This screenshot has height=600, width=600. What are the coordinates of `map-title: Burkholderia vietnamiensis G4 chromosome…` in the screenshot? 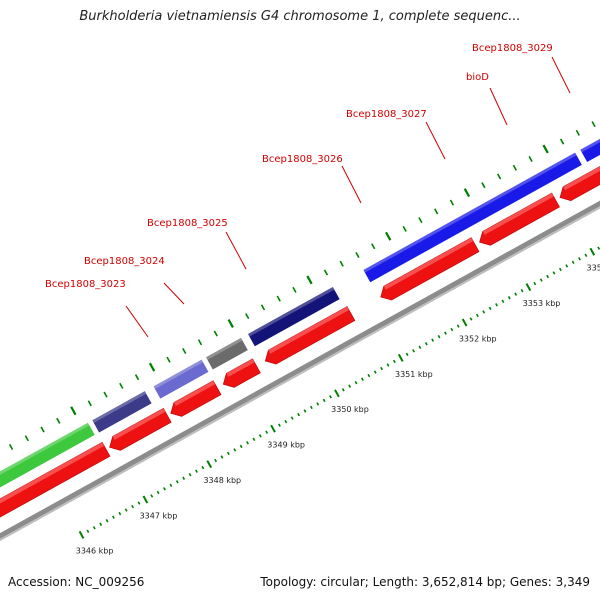 It's located at (300, 16).